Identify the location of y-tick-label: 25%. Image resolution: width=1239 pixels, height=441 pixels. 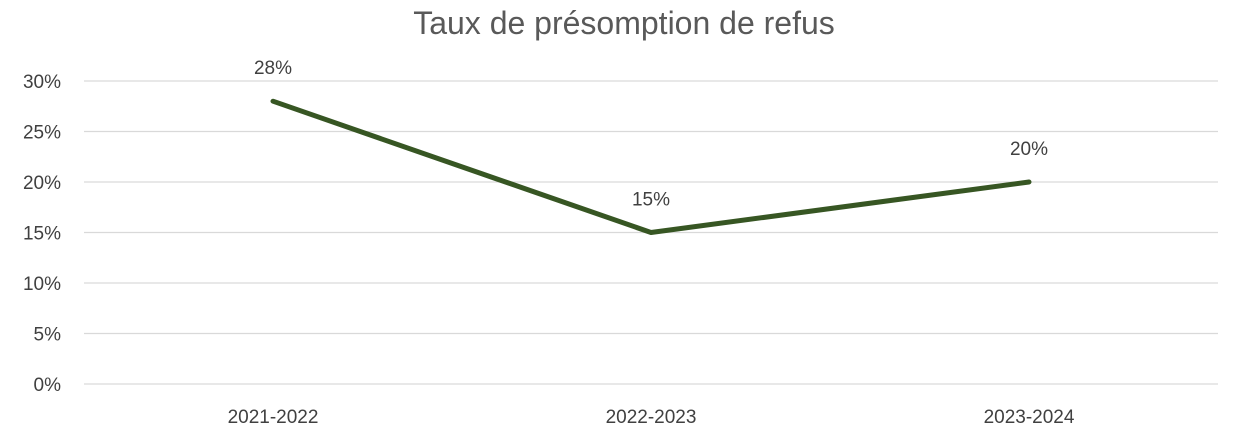
(42, 133).